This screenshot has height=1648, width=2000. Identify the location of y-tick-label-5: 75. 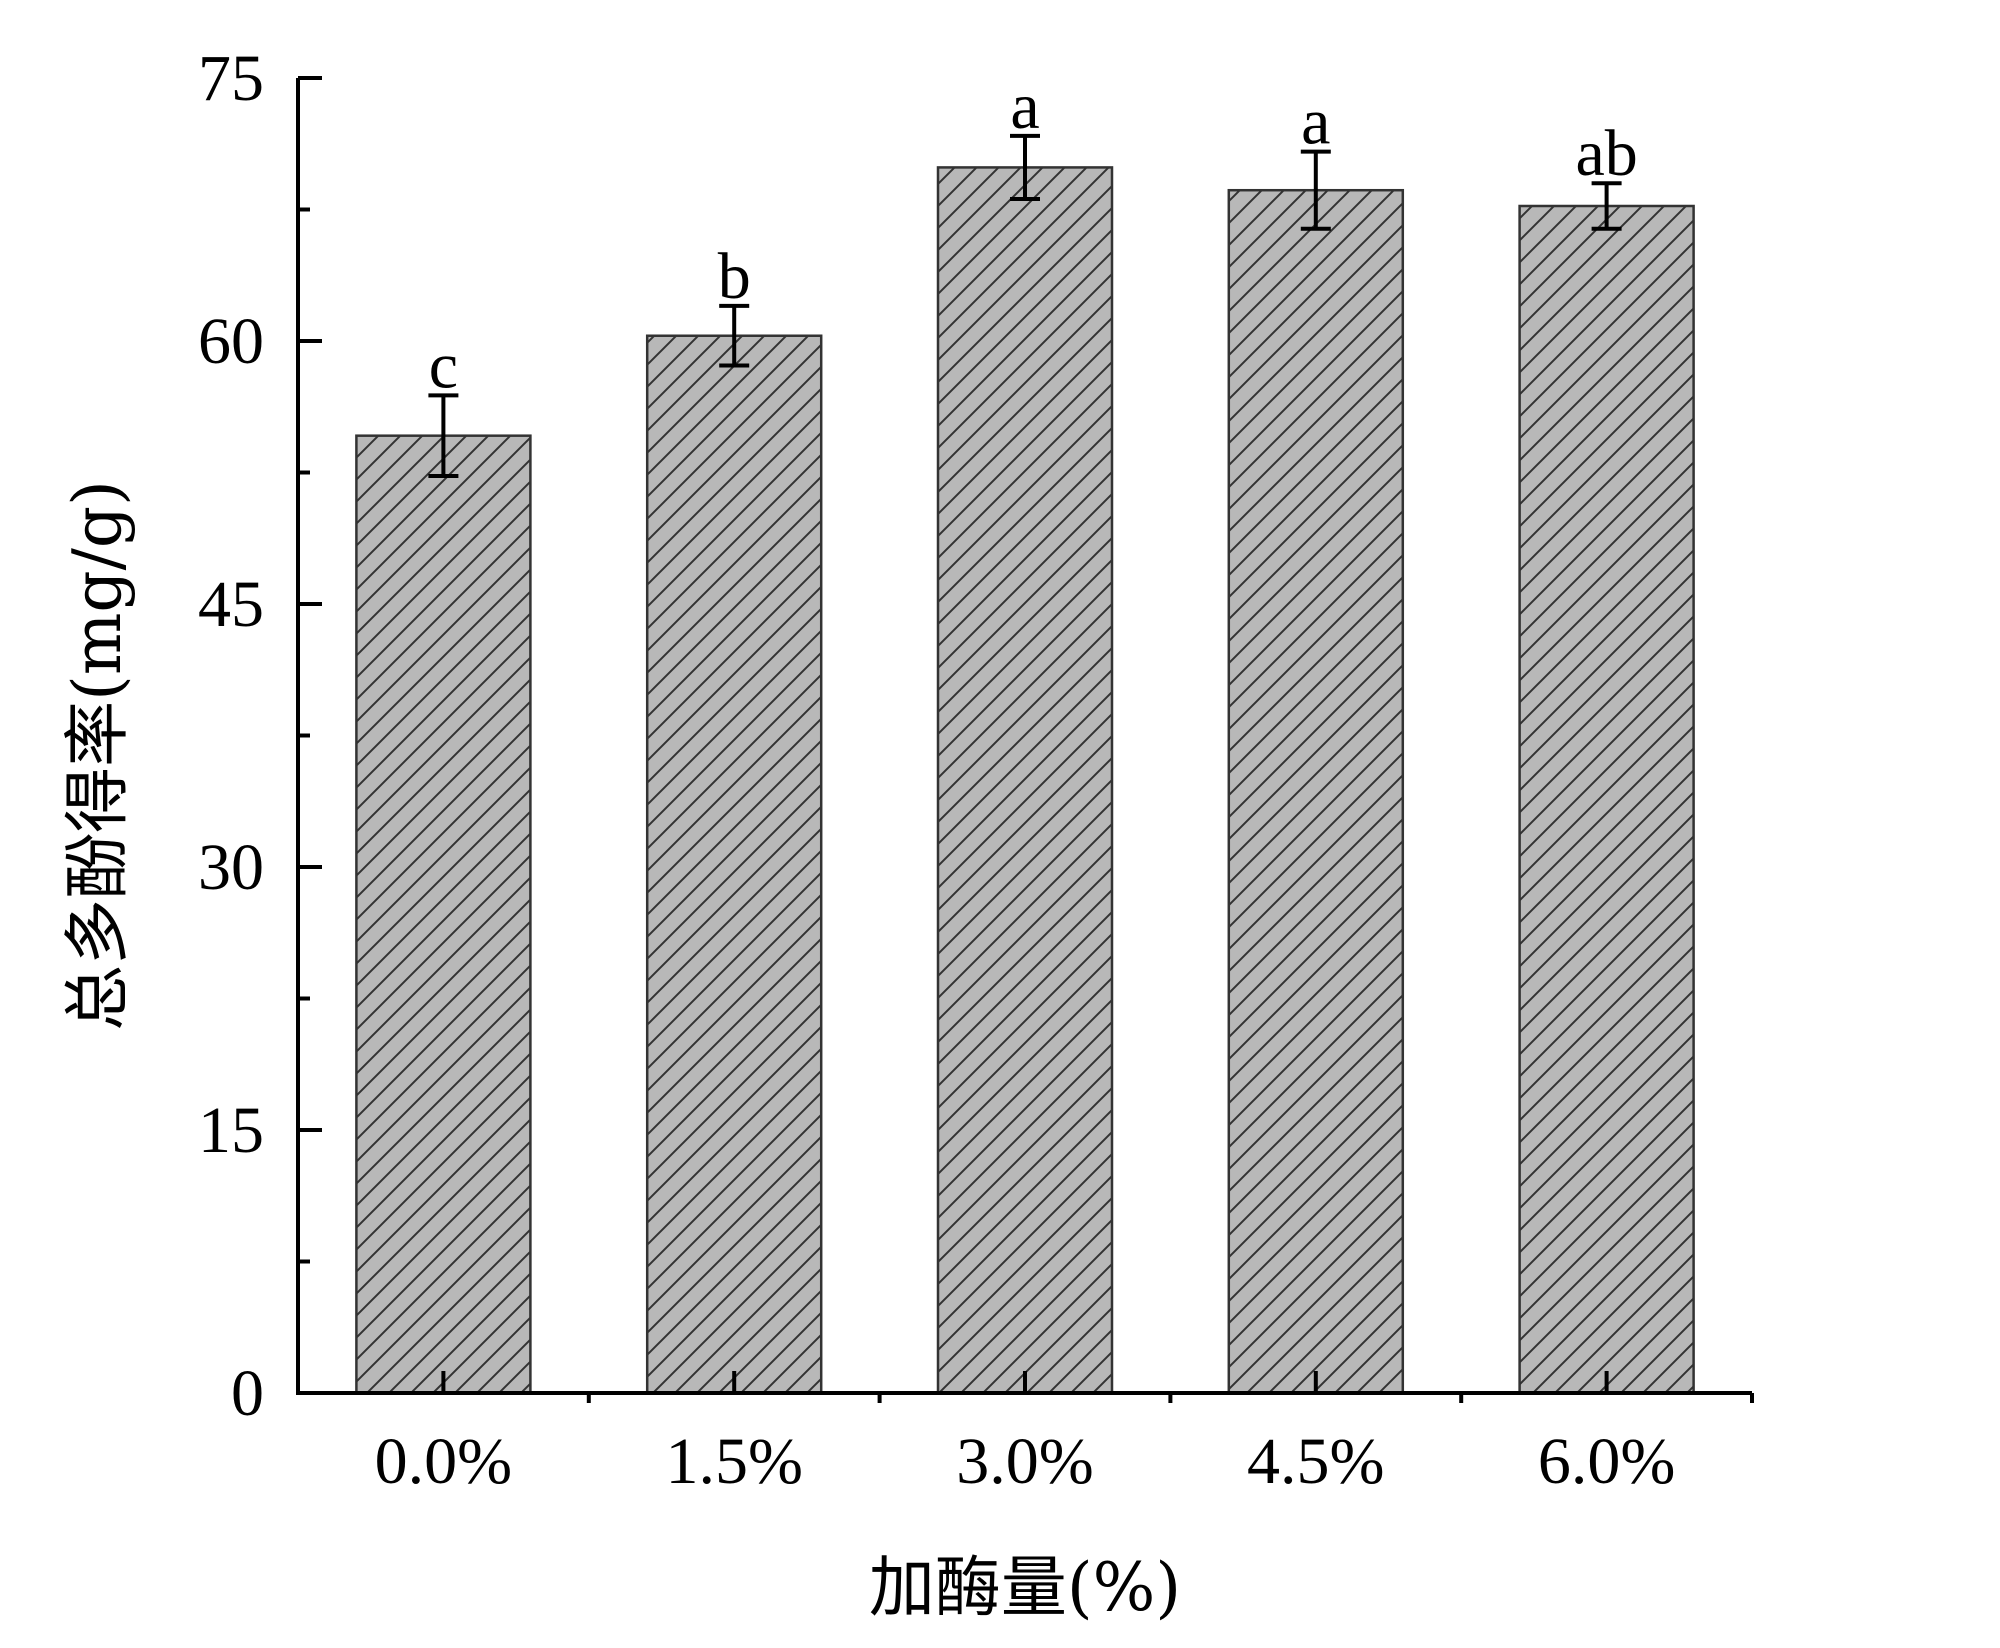
(231, 78).